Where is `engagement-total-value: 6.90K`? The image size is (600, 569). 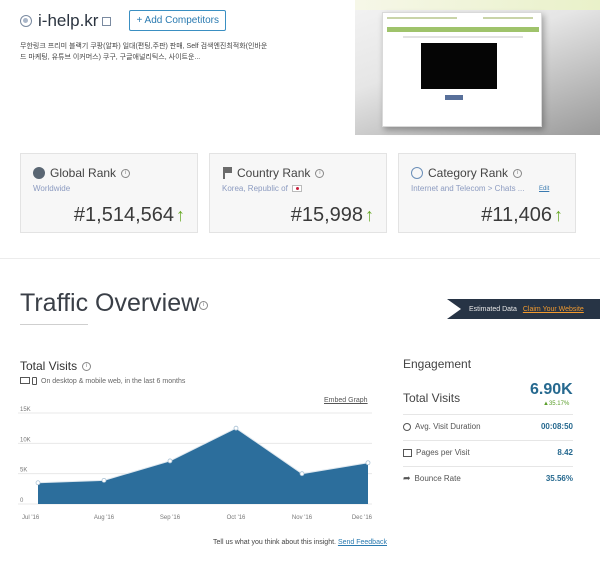
engagement-total-value: 6.90K is located at coordinates (551, 389).